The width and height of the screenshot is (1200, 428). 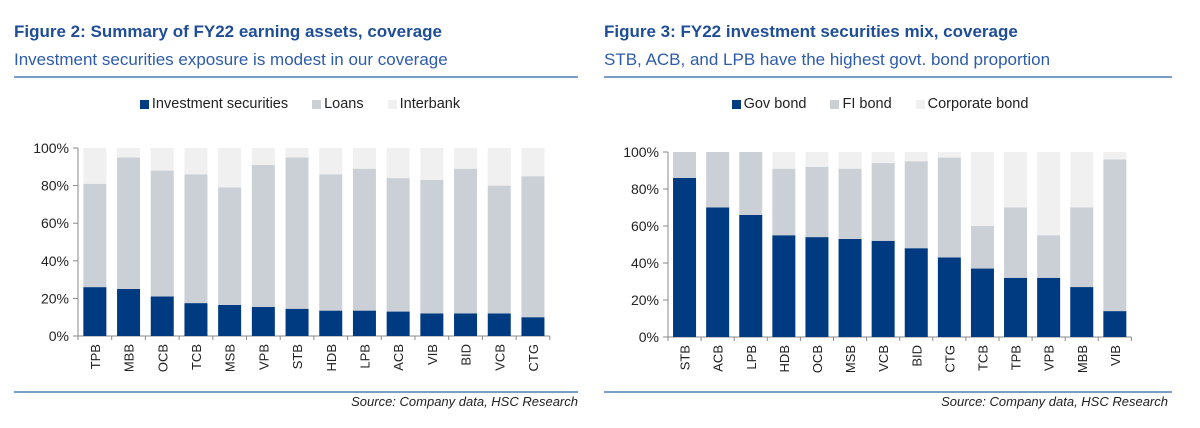 What do you see at coordinates (55, 261) in the screenshot?
I see `y-tick-label: 40%` at bounding box center [55, 261].